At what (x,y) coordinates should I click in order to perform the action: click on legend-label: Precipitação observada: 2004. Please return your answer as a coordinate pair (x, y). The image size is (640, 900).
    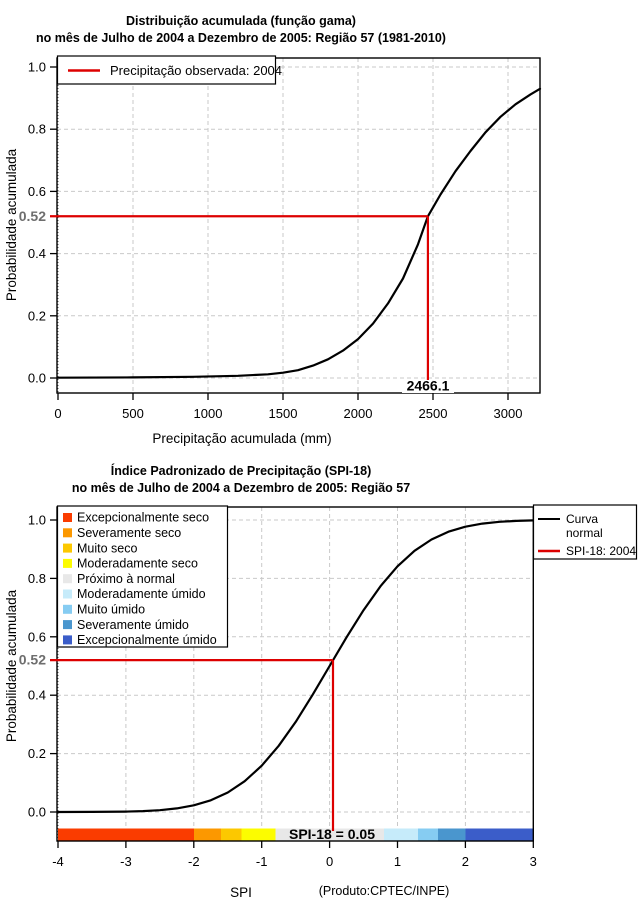
    Looking at the image, I should click on (196, 70).